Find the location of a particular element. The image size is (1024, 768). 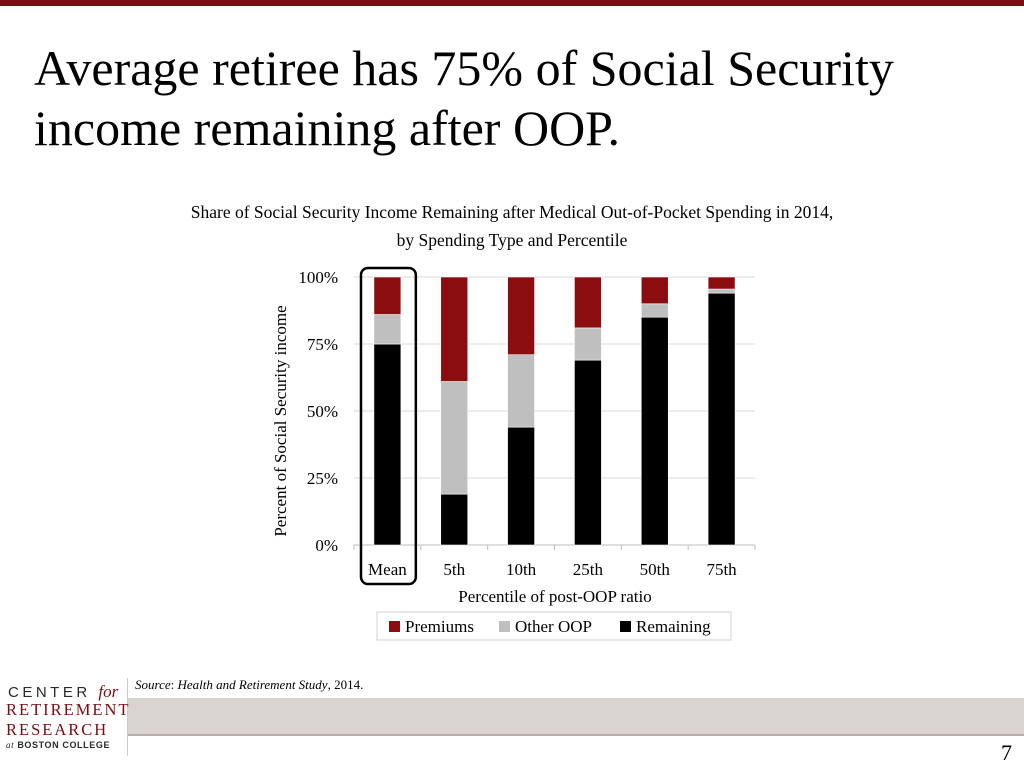

logo-line-3: RESEARCH is located at coordinates (57, 729).